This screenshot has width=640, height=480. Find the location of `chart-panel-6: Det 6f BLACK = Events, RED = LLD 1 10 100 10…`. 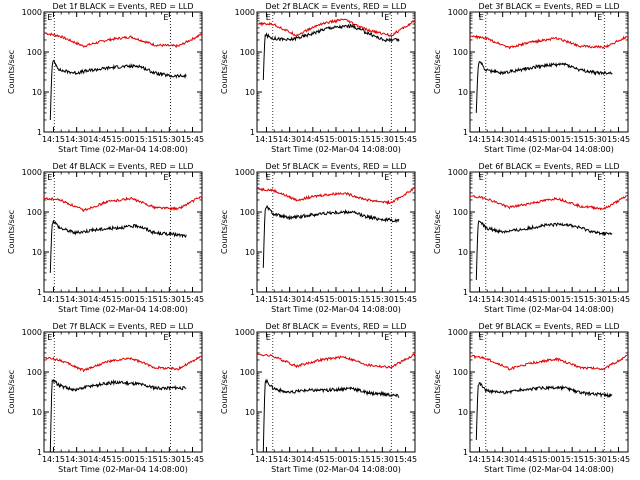

chart-panel-6: Det 6f BLACK = Events, RED = LLD 1 10 100 10… is located at coordinates (531, 238).